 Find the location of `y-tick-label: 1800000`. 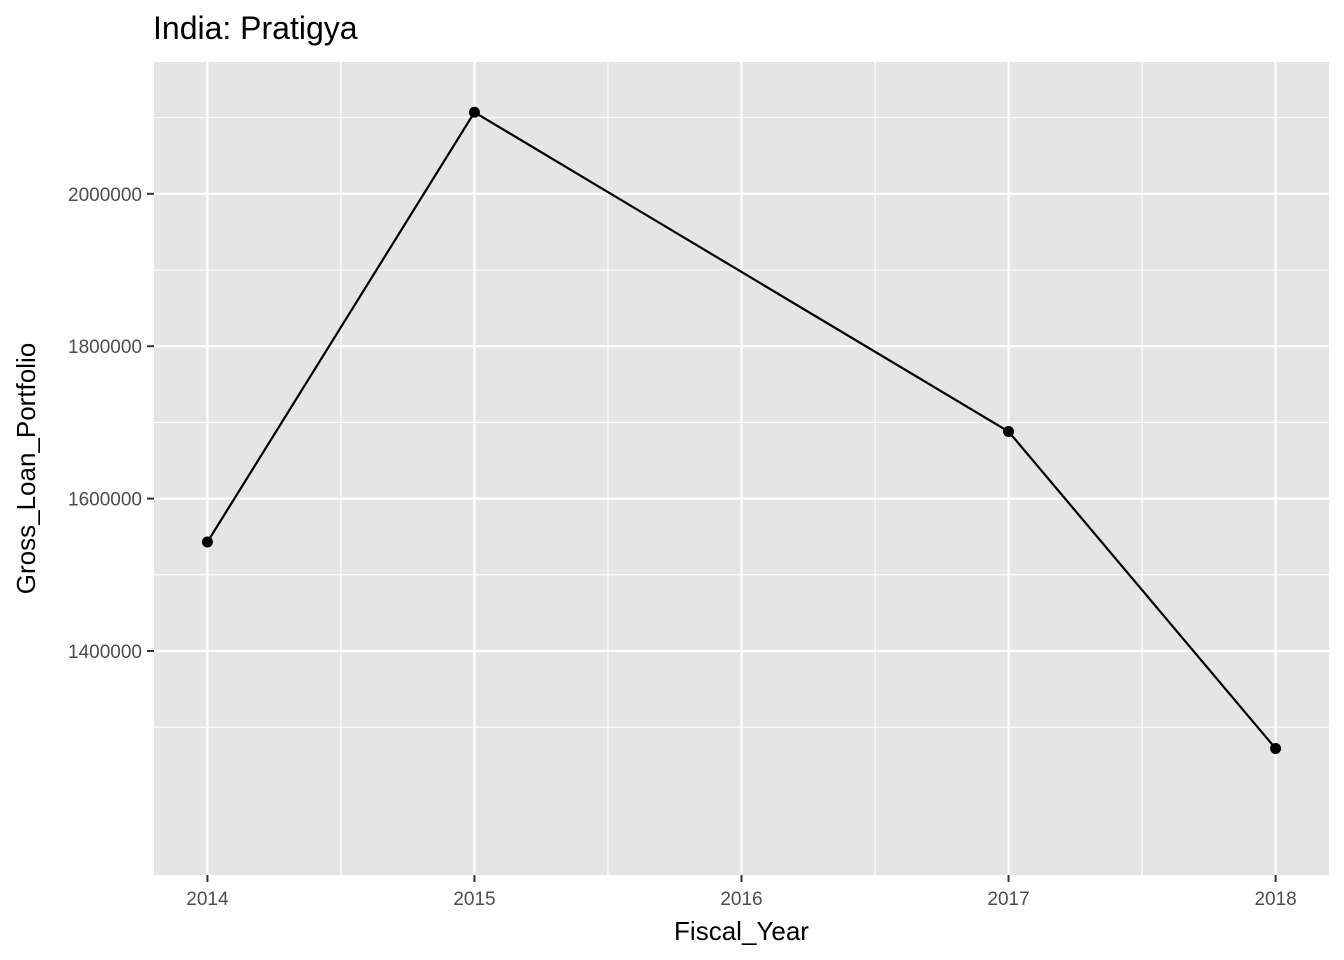

y-tick-label: 1800000 is located at coordinates (105, 347).